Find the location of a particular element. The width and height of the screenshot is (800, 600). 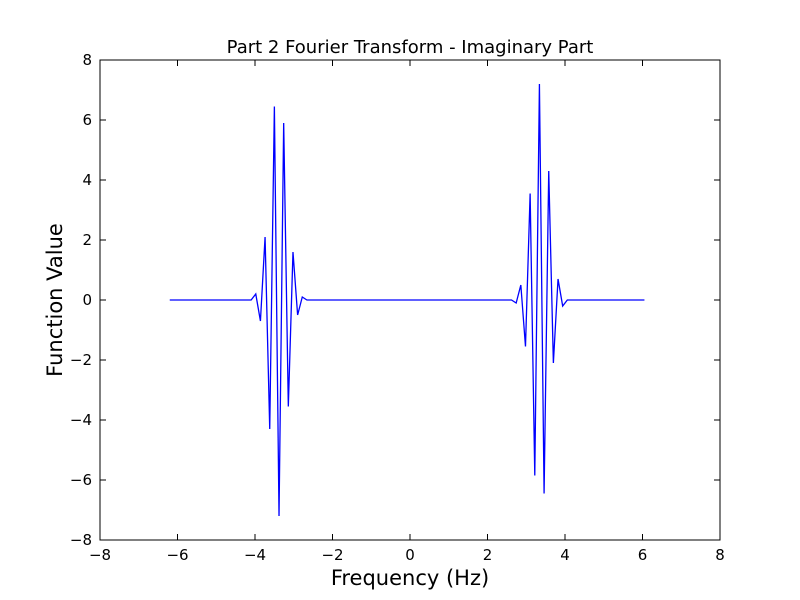

x-tick-label: 4 is located at coordinates (565, 555).